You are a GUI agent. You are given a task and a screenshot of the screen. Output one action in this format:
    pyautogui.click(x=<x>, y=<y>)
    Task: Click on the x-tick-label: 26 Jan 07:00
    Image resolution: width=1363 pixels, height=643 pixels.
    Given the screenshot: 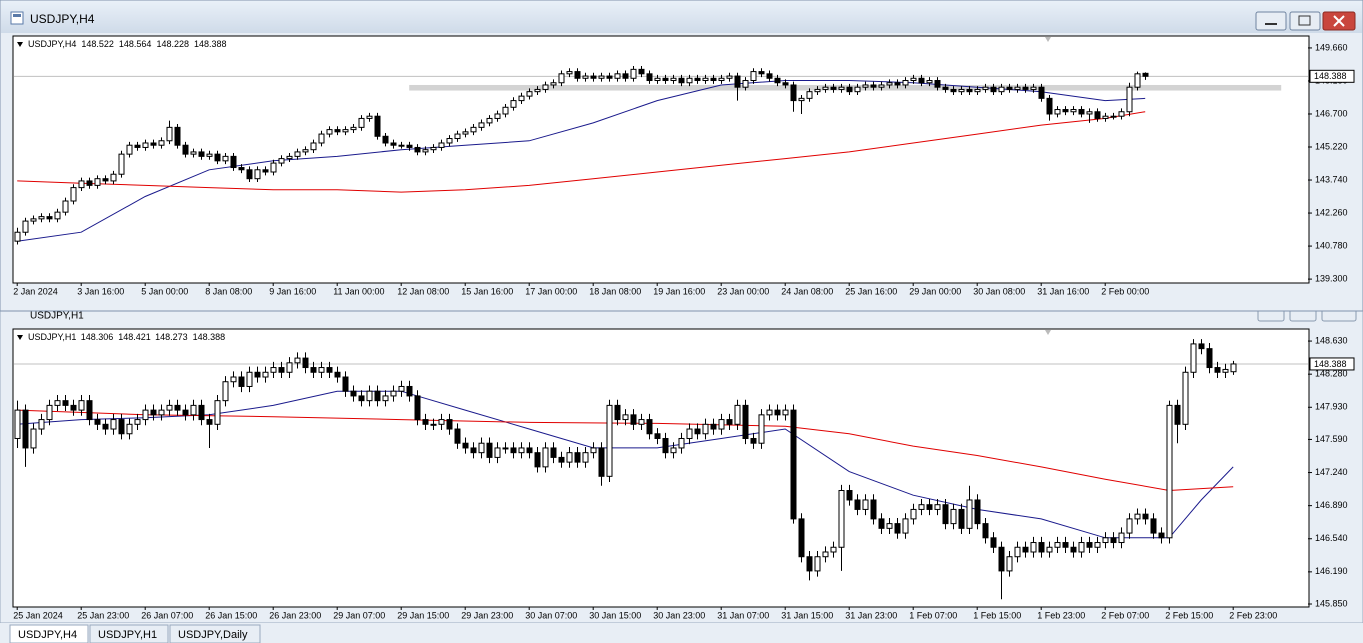 What is the action you would take?
    pyautogui.click(x=167, y=615)
    